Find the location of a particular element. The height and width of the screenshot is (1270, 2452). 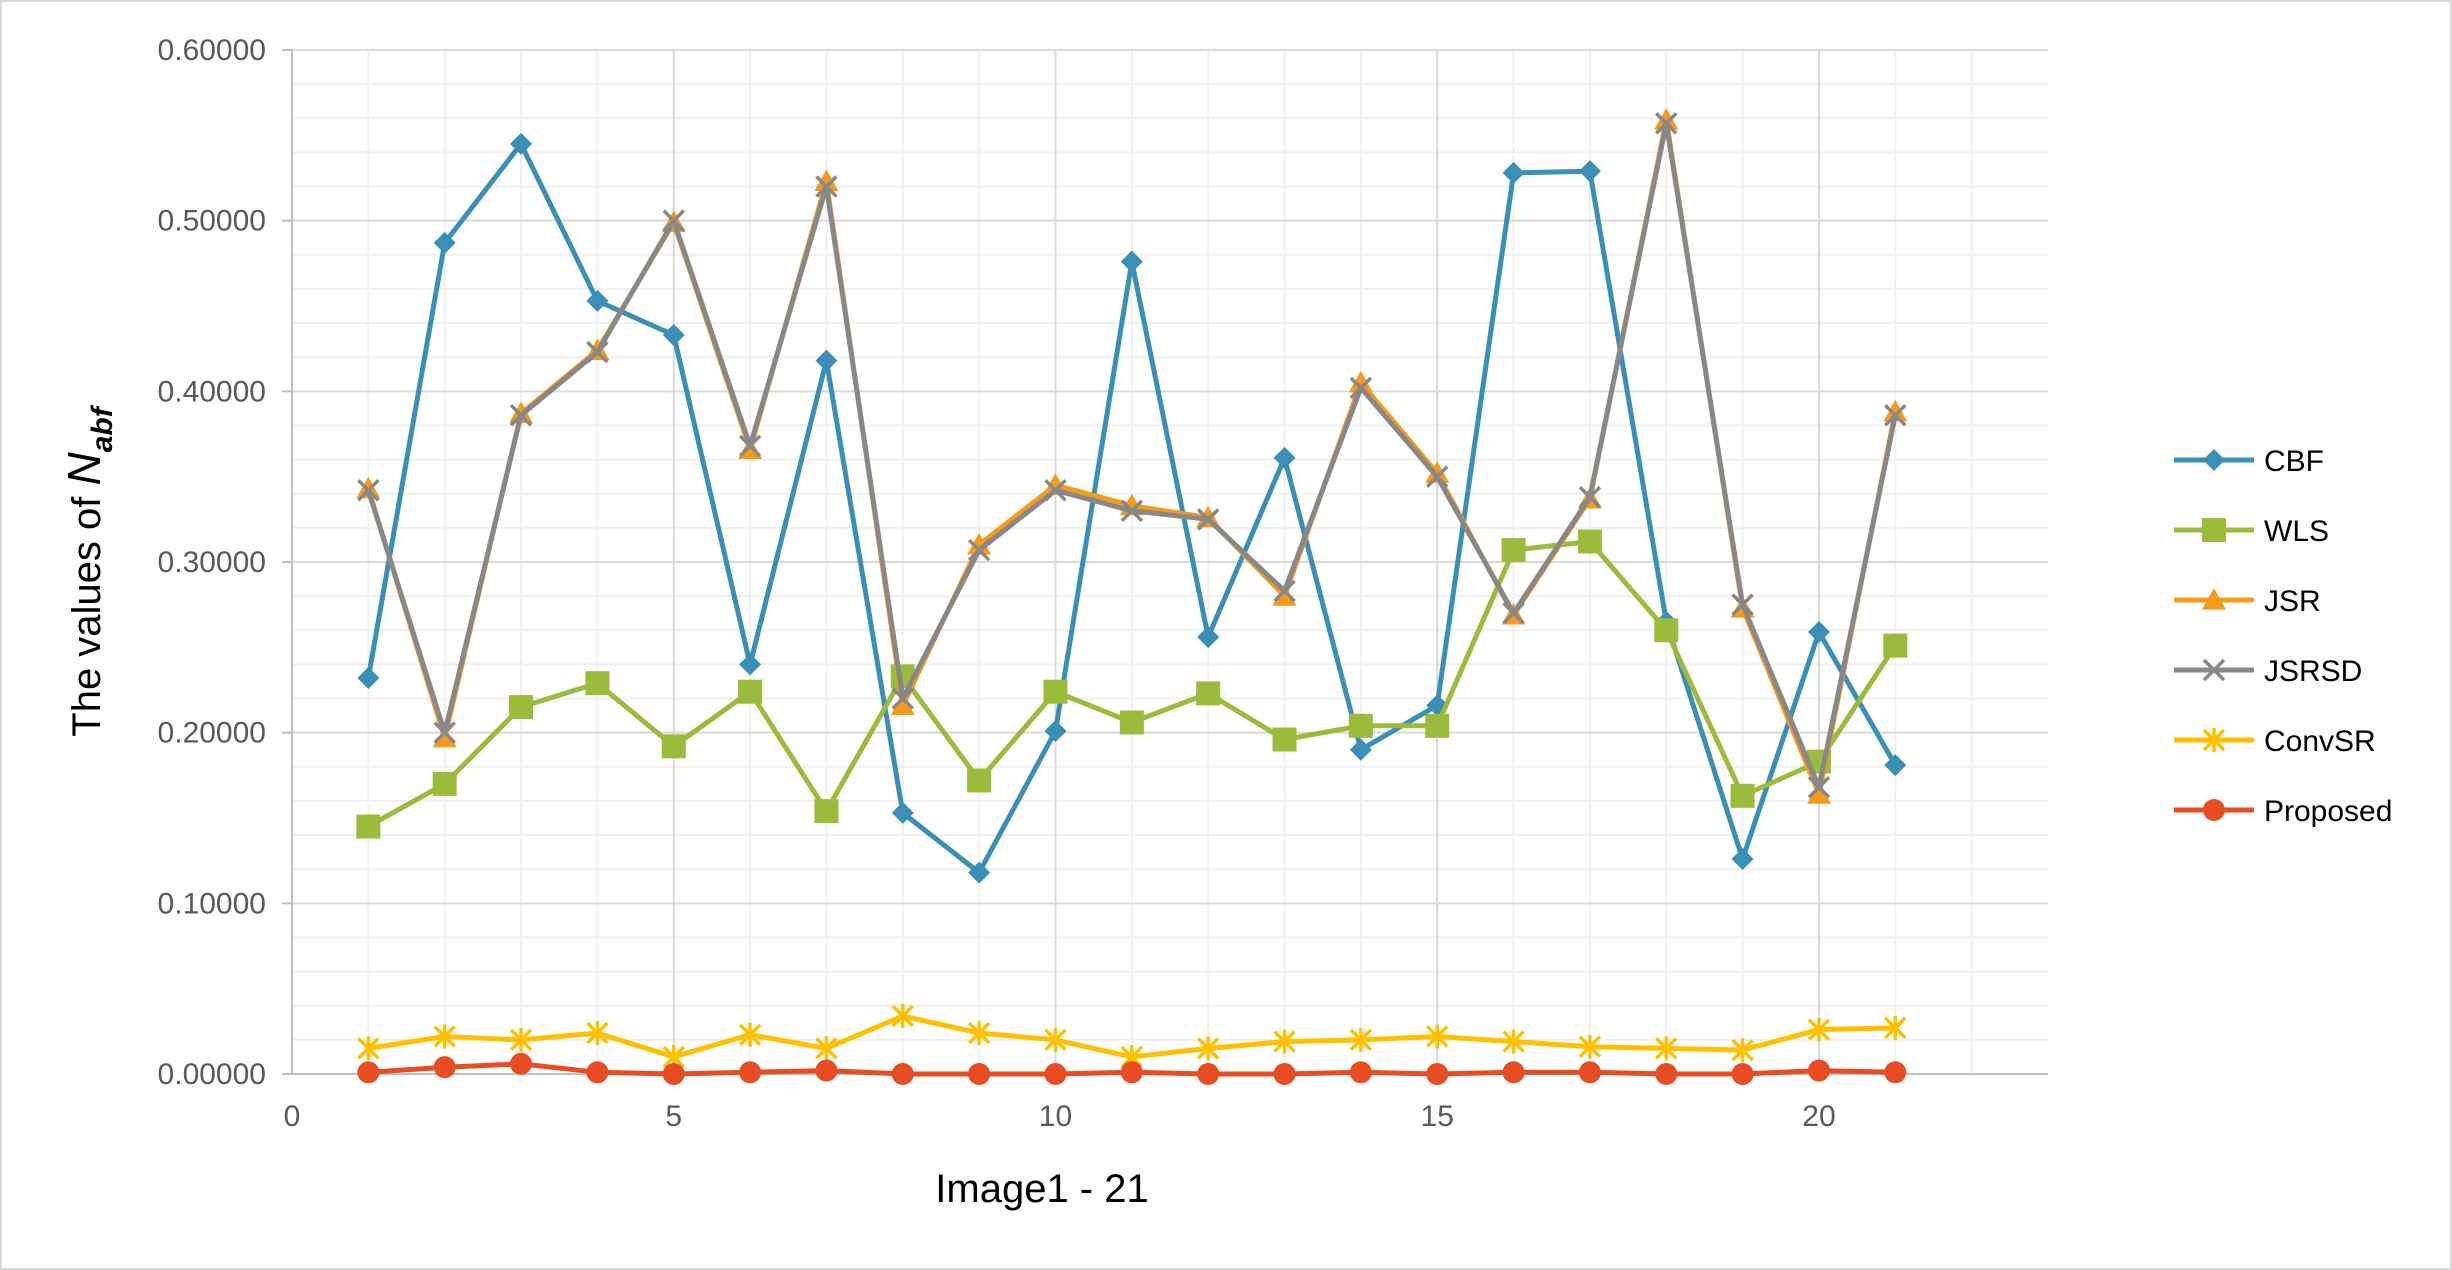

x-tick-label: 15 is located at coordinates (1437, 1116).